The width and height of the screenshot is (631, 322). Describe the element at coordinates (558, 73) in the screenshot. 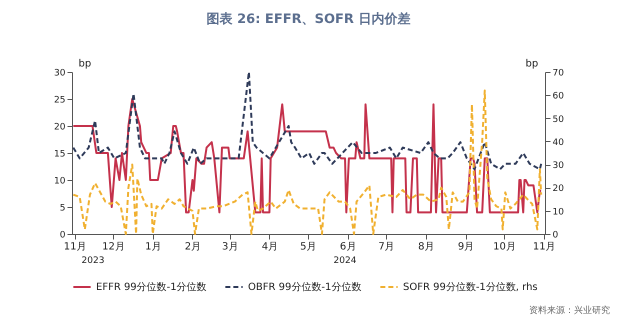

I see `y2-tick-label: 70` at that location.